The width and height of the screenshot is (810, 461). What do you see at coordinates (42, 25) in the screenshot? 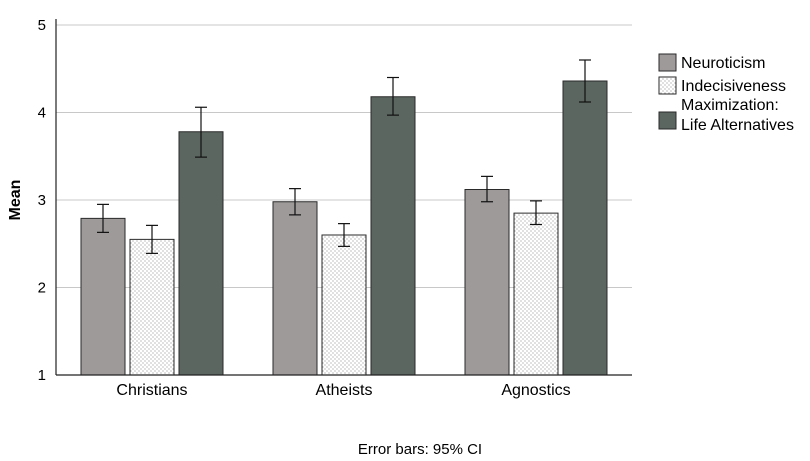
I see `y-tick-label: 5` at bounding box center [42, 25].